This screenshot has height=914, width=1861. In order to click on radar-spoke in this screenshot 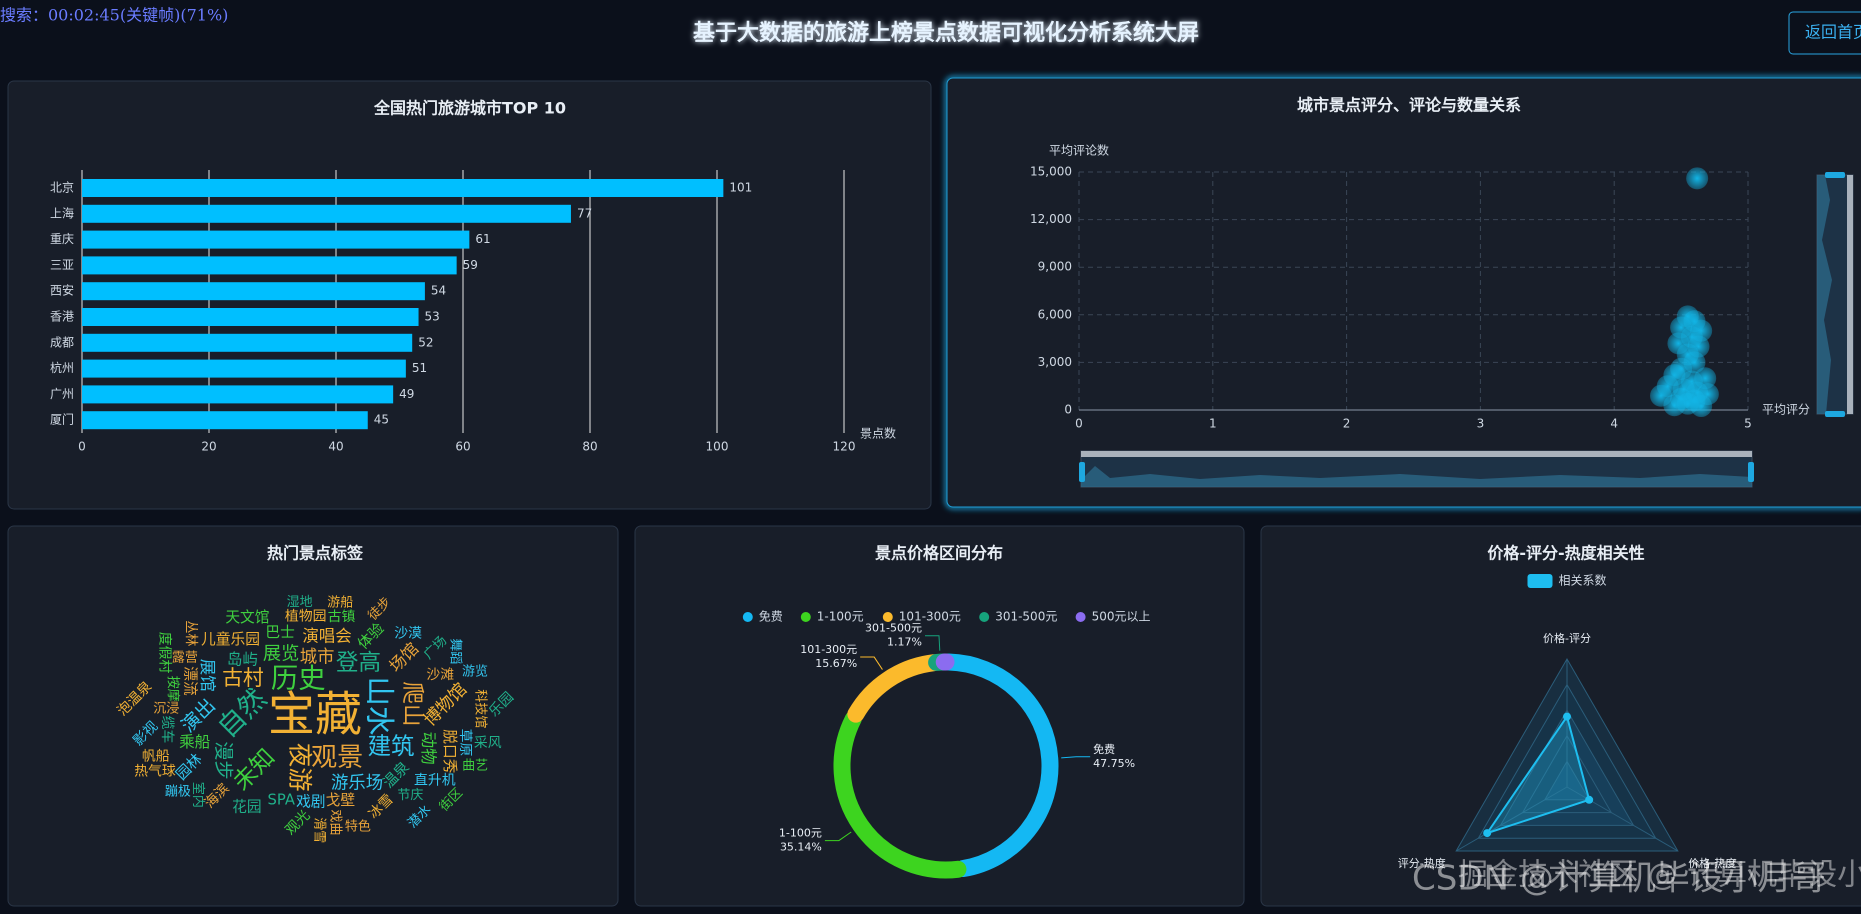, I will do `click(1622, 819)`.